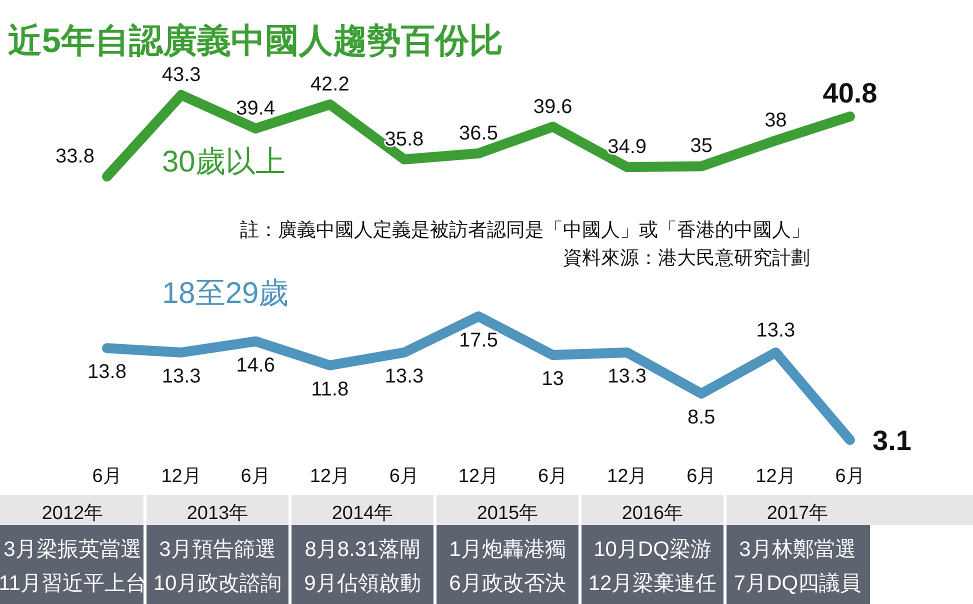 The image size is (973, 604). I want to click on text: 2014年, so click(363, 513).